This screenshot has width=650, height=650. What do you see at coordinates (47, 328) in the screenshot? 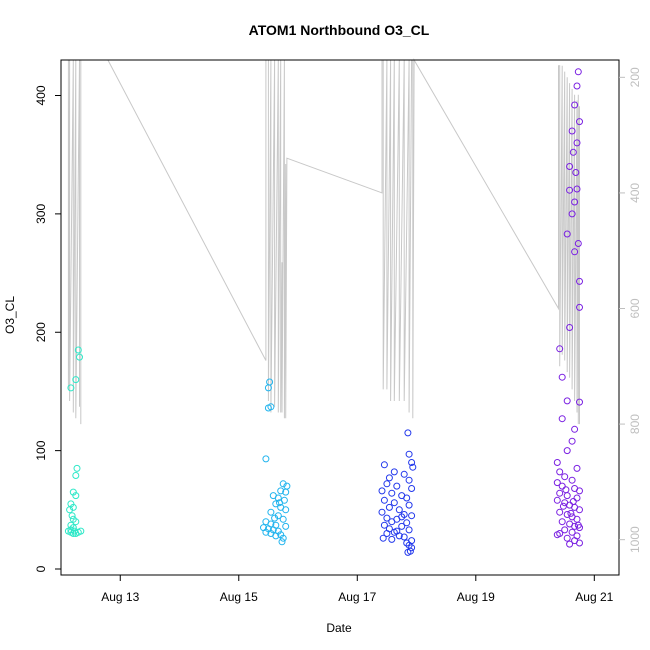
I see `y-axis: 0 100 200 300 400` at bounding box center [47, 328].